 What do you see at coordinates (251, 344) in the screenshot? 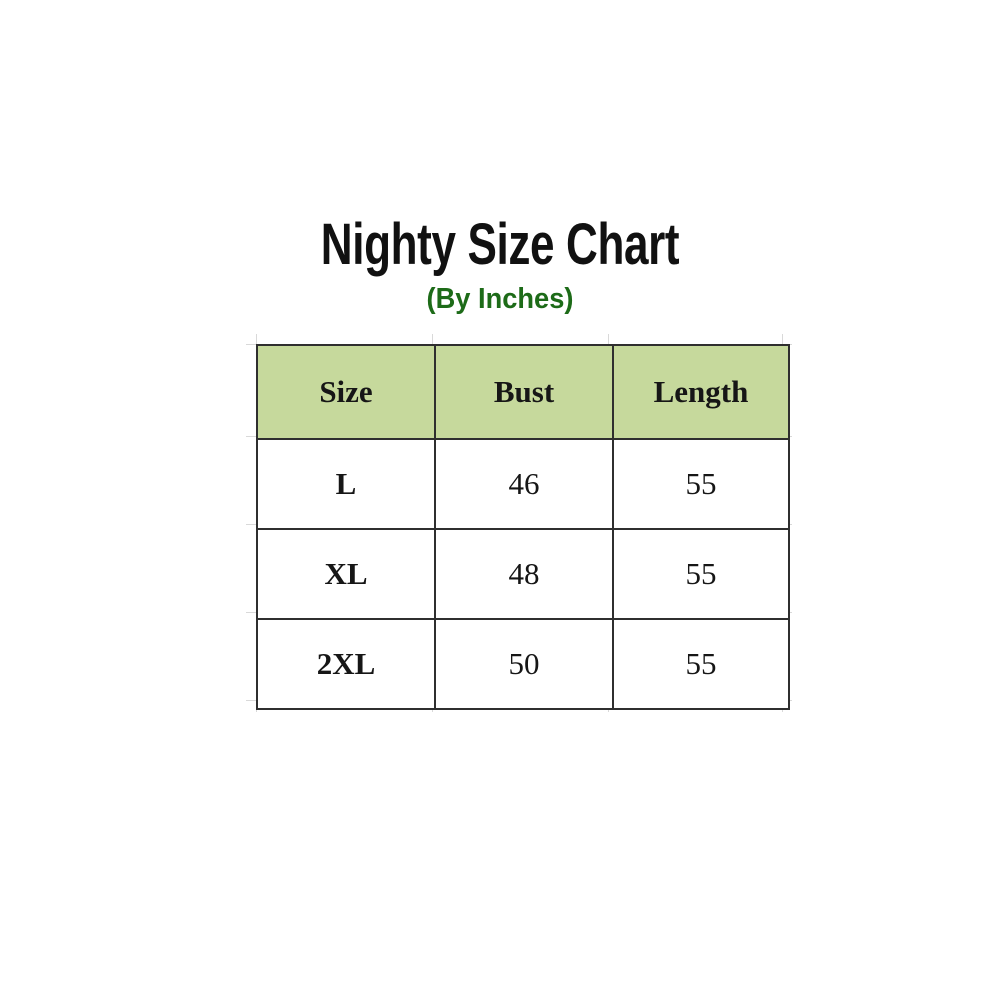
I see `grid-tick-top-left` at bounding box center [251, 344].